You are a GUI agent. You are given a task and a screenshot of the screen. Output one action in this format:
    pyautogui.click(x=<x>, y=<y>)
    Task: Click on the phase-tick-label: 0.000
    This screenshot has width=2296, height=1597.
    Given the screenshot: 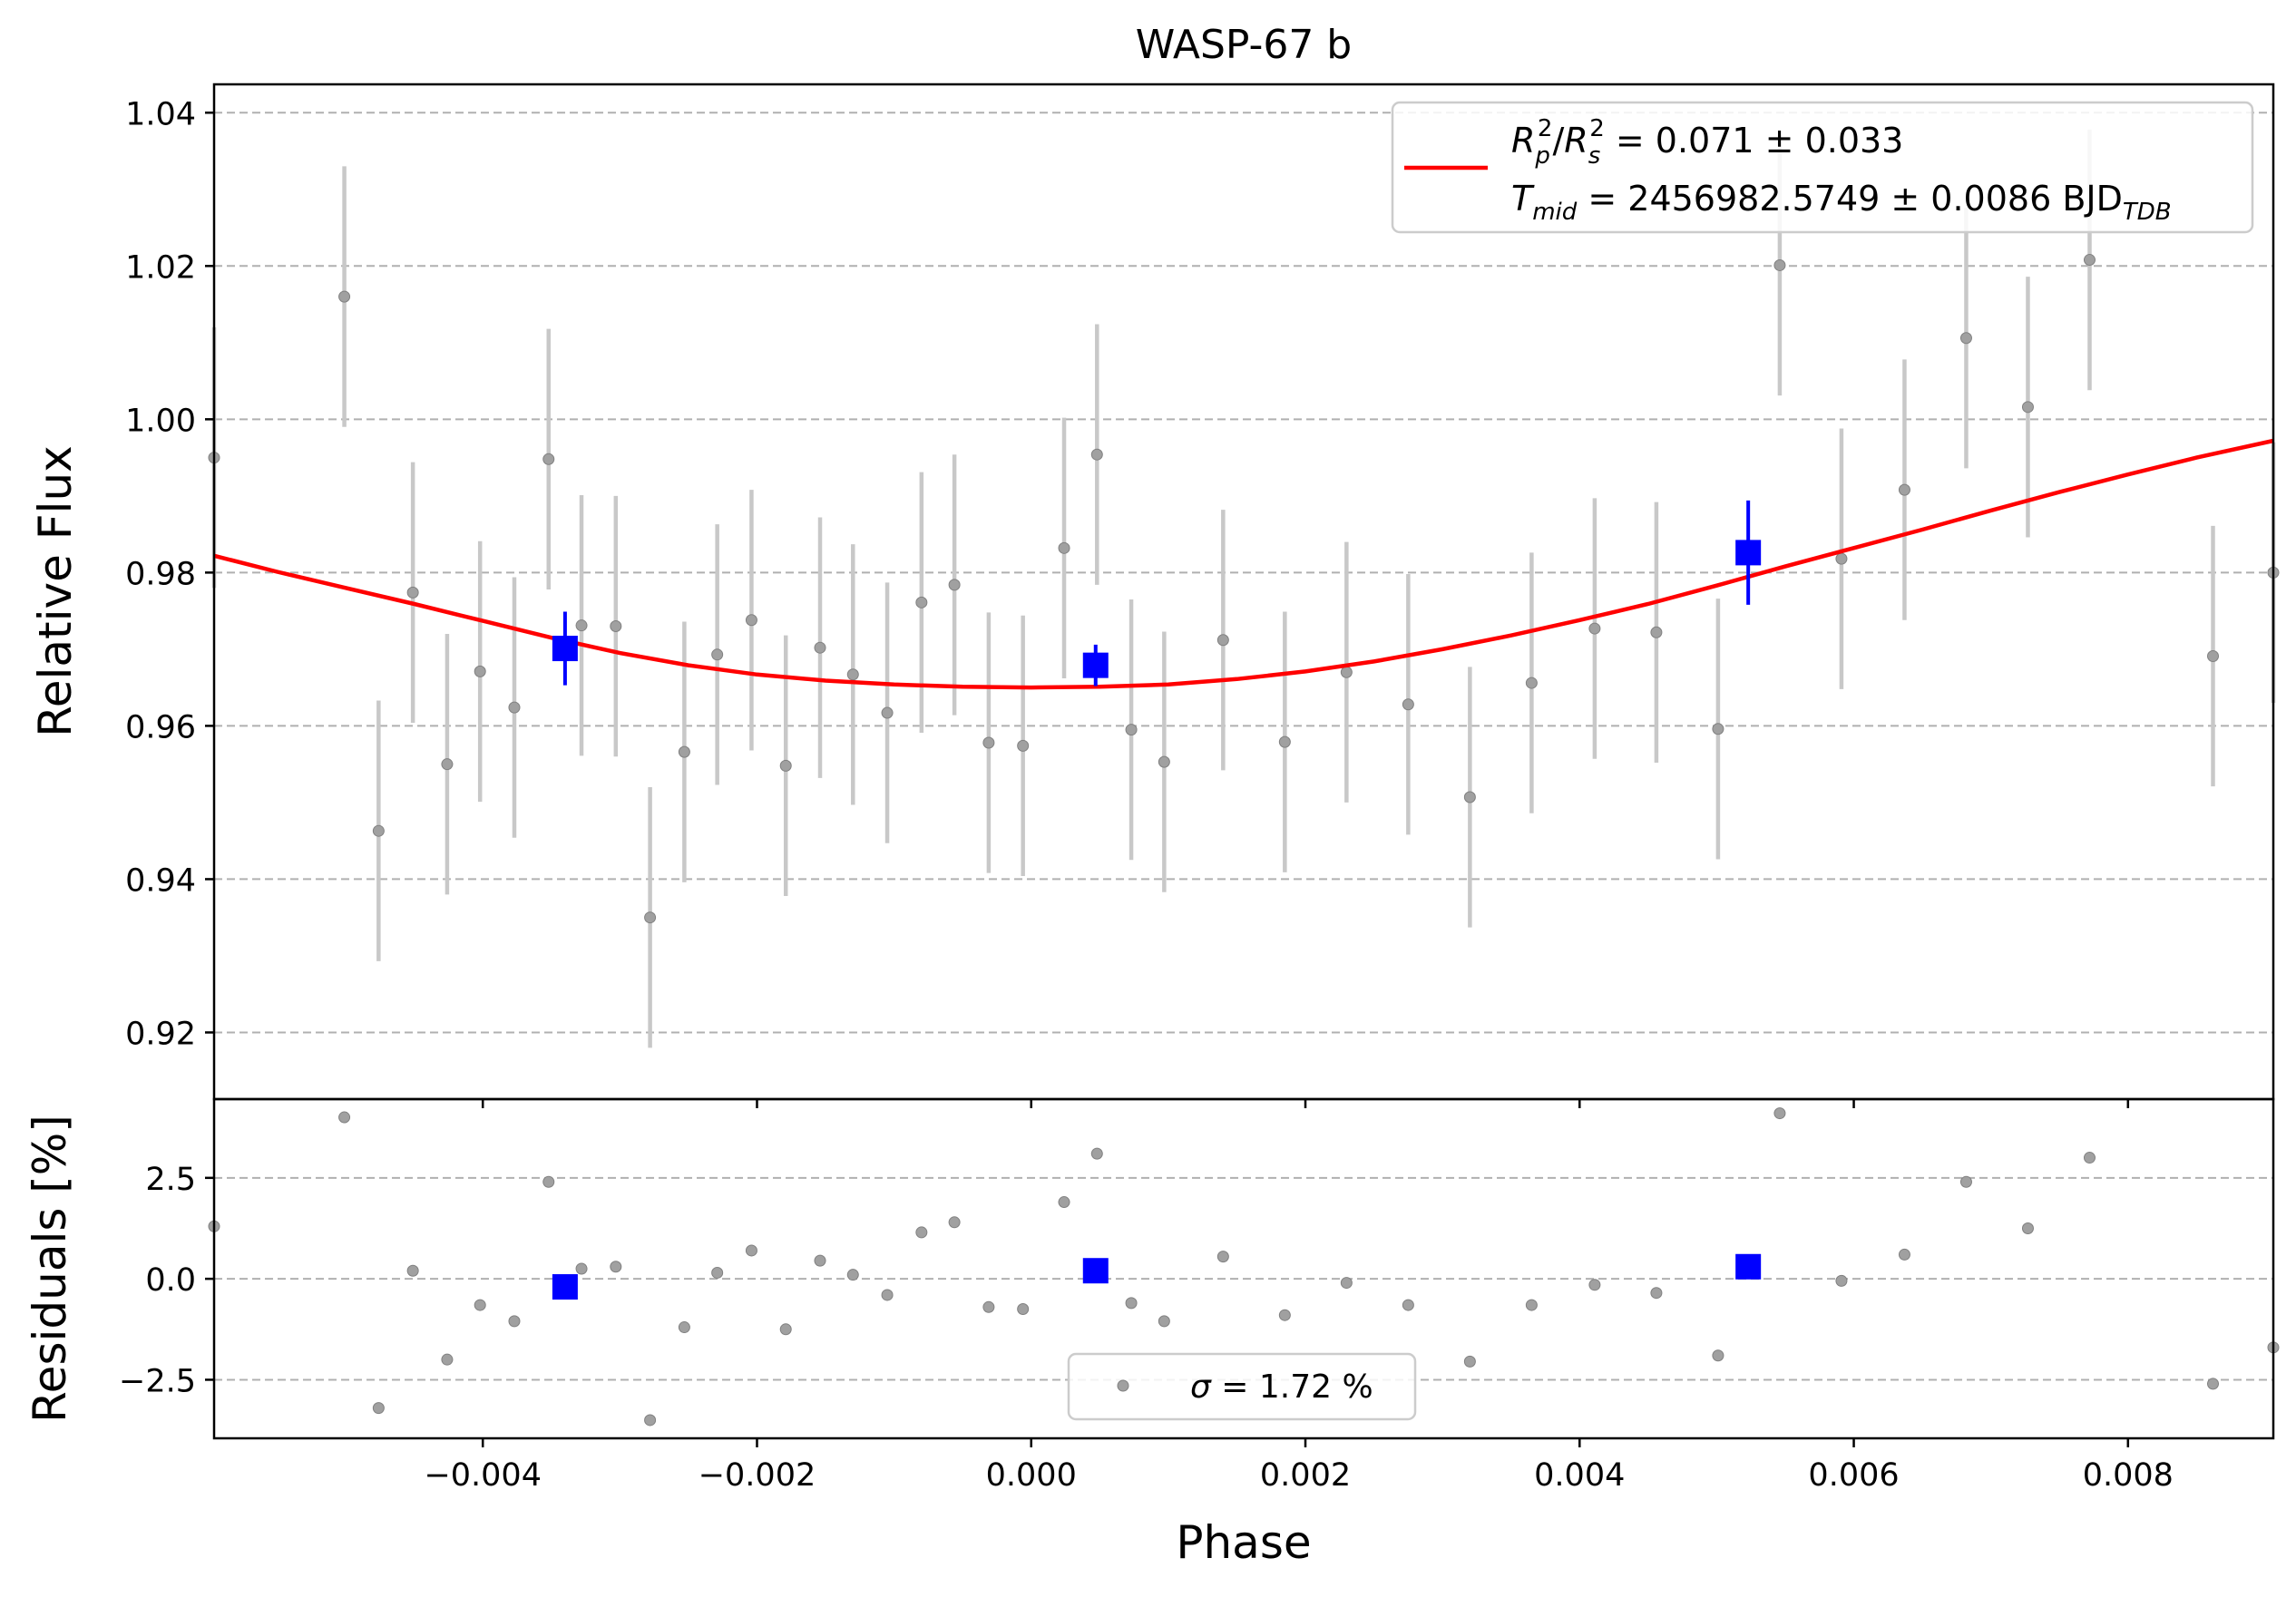 What is the action you would take?
    pyautogui.click(x=1031, y=1475)
    